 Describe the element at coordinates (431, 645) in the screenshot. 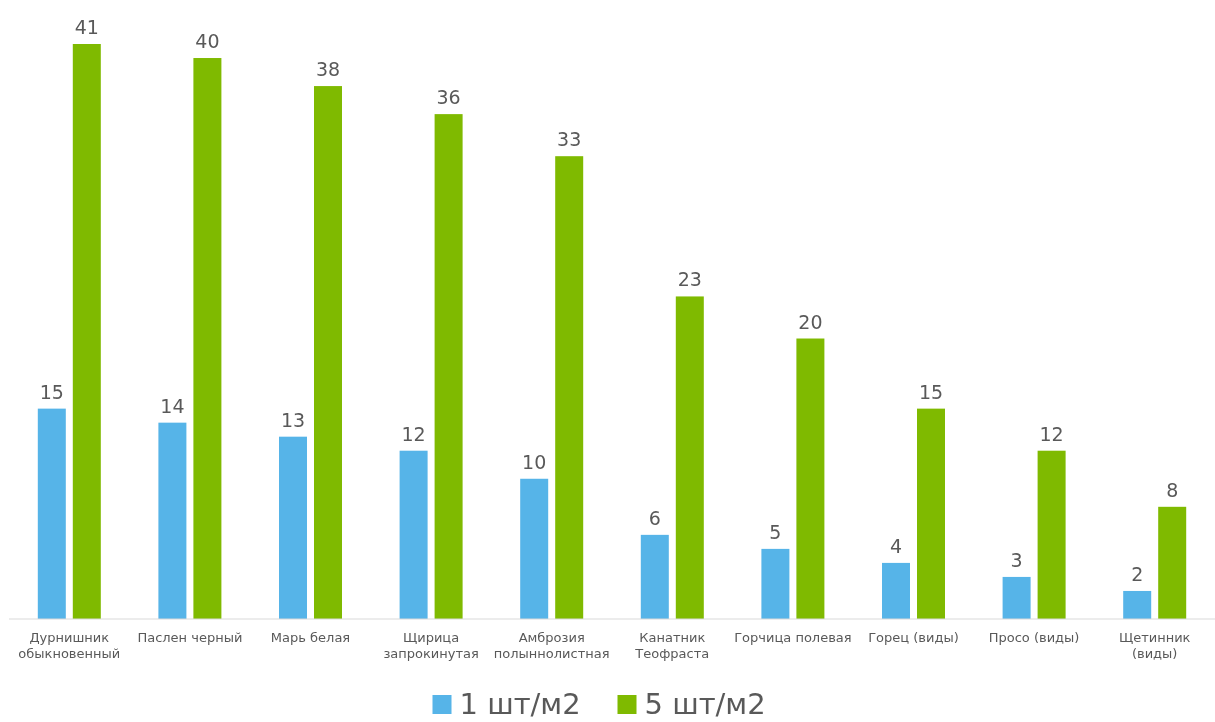

I see `x-tick-label: Щирица запрокинутая` at that location.